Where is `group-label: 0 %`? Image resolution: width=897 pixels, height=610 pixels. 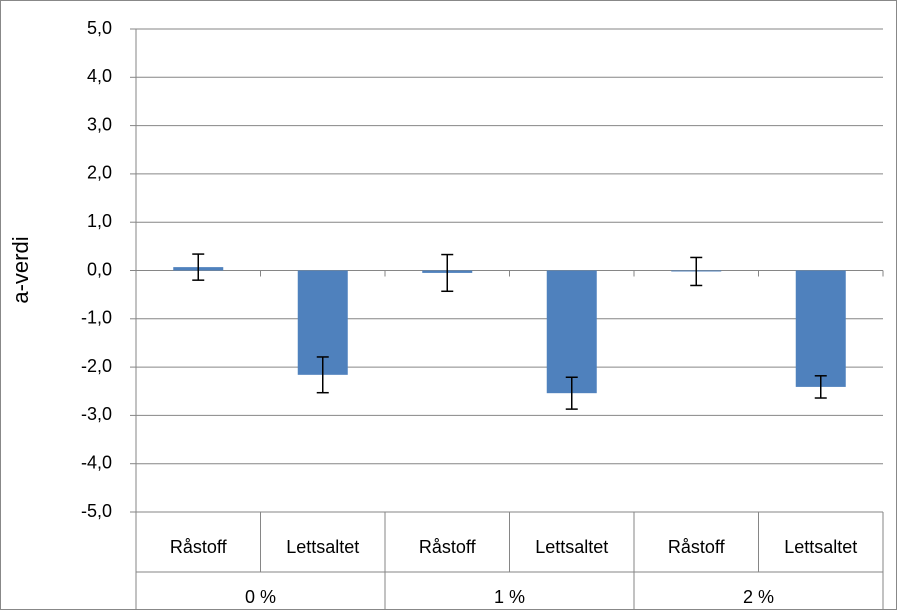
group-label: 0 % is located at coordinates (260, 597).